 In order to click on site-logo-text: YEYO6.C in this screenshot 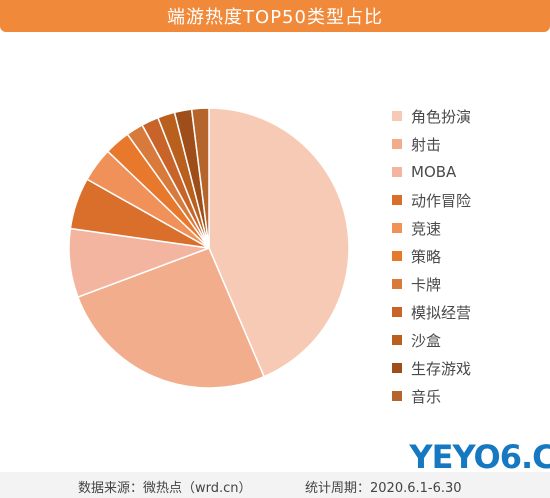, I will do `click(479, 457)`.